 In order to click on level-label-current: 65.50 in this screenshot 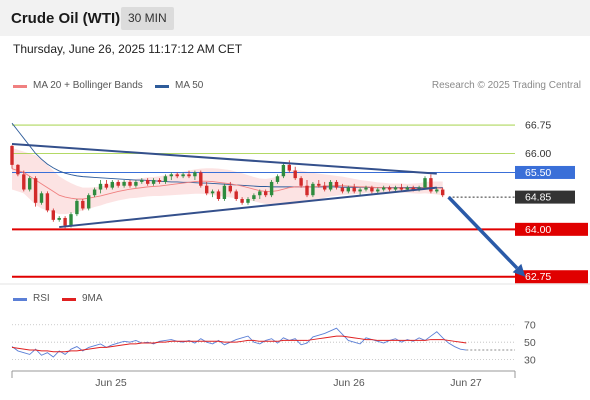, I will do `click(538, 173)`.